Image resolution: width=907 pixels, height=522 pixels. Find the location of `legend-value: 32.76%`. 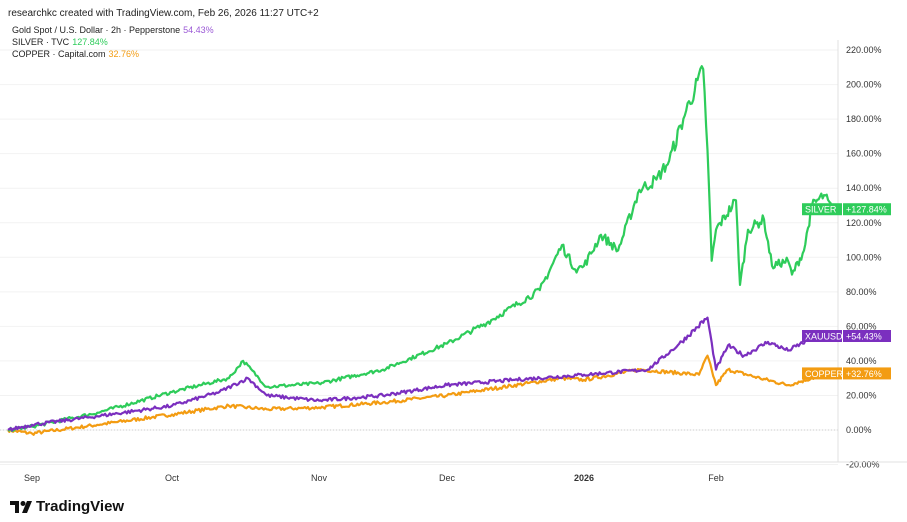

legend-value: 32.76% is located at coordinates (124, 54).